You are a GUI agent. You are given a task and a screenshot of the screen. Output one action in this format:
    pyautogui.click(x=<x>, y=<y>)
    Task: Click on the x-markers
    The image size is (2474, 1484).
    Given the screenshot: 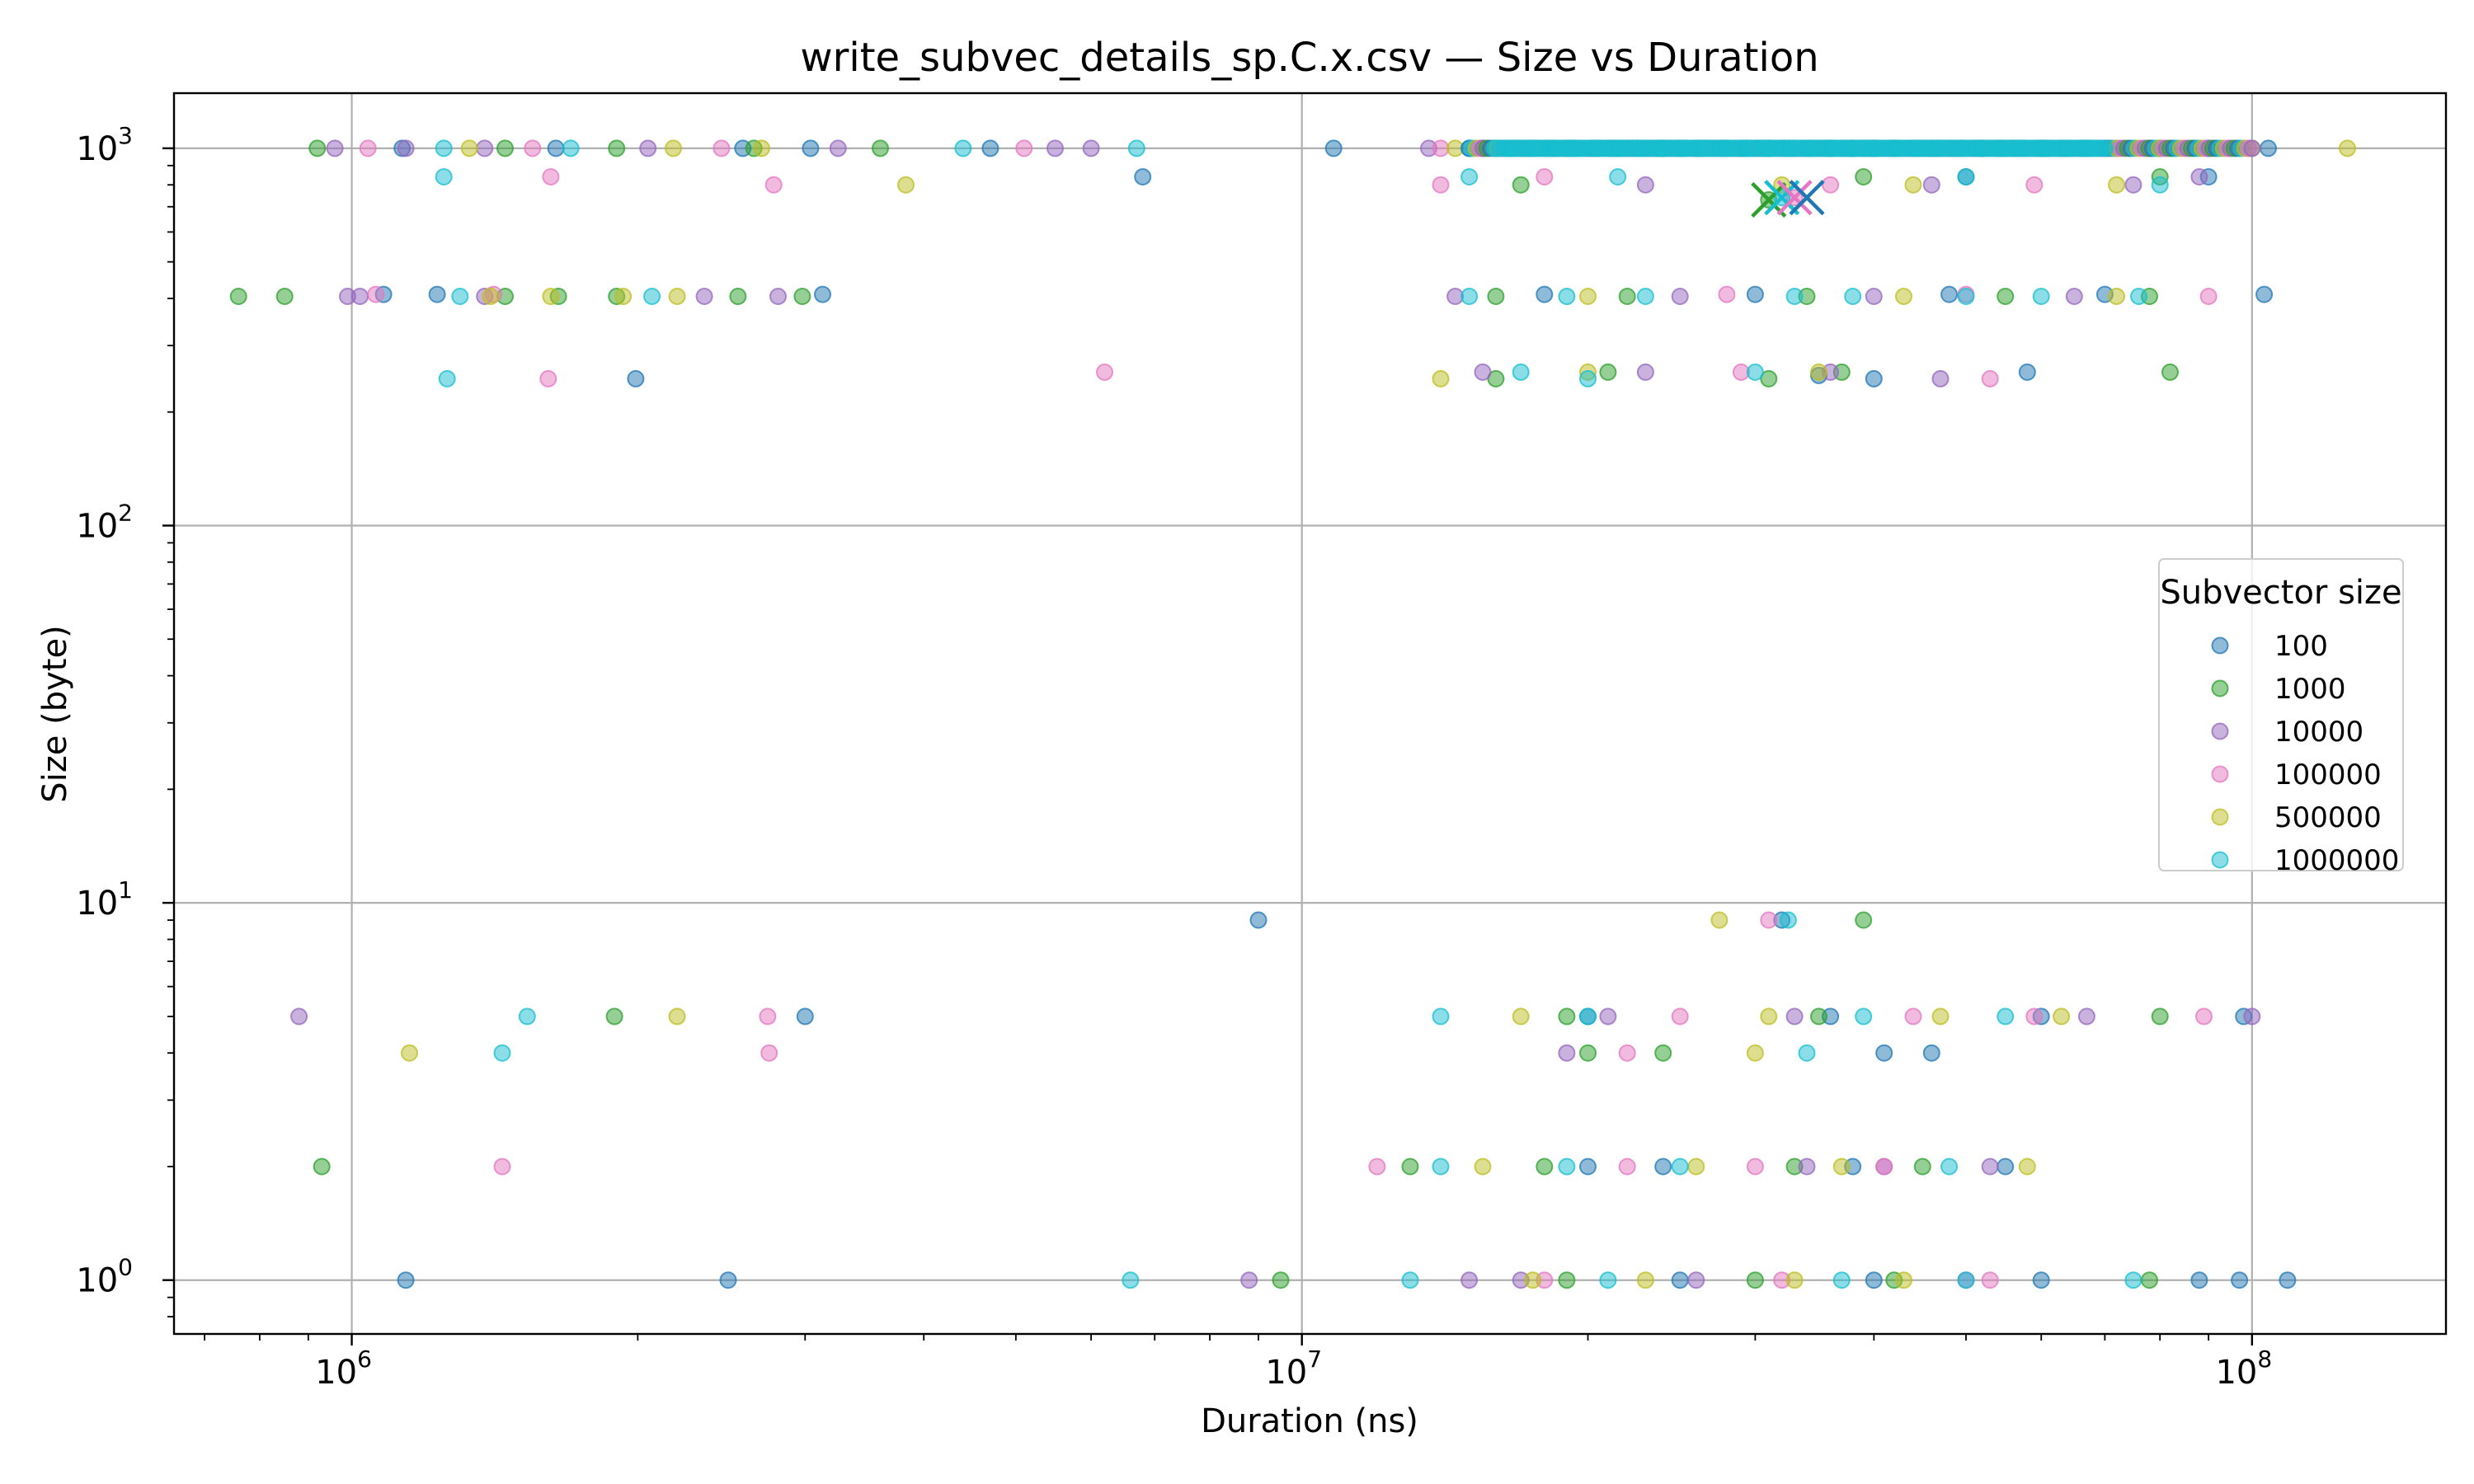 What is the action you would take?
    pyautogui.click(x=1788, y=199)
    